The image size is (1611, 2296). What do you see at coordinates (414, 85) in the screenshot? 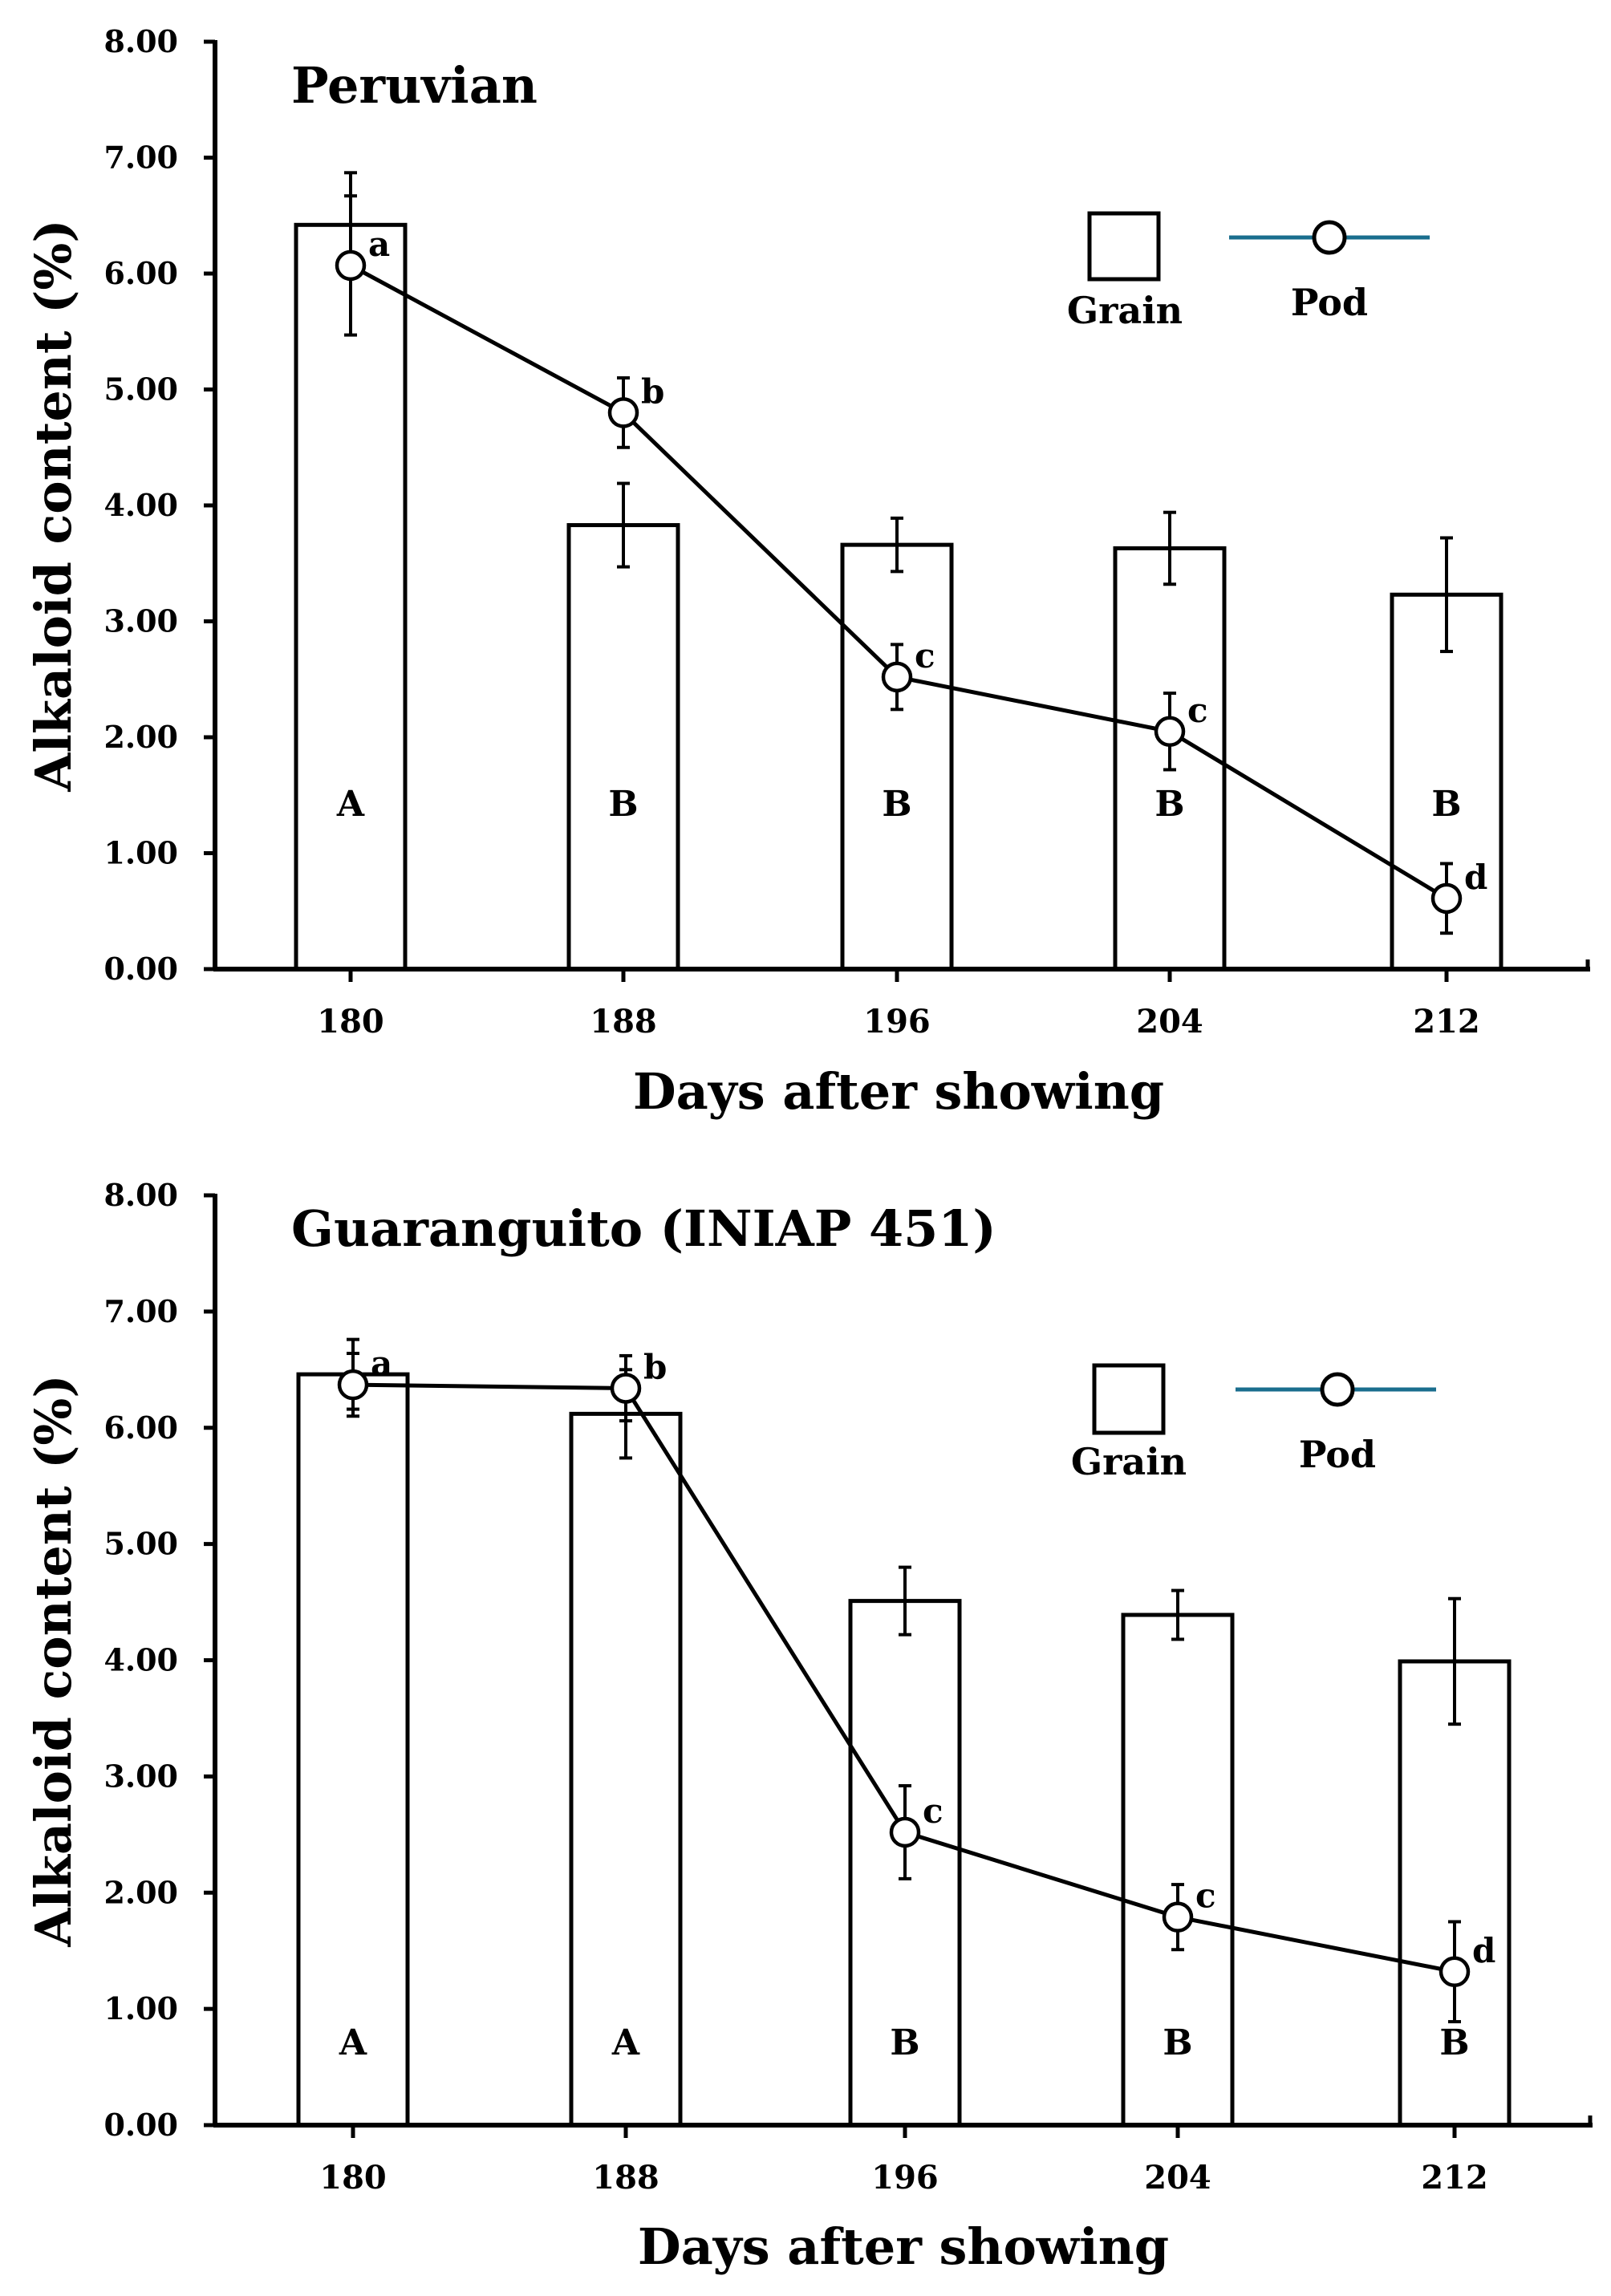
I see `chart-title: Peruvian` at bounding box center [414, 85].